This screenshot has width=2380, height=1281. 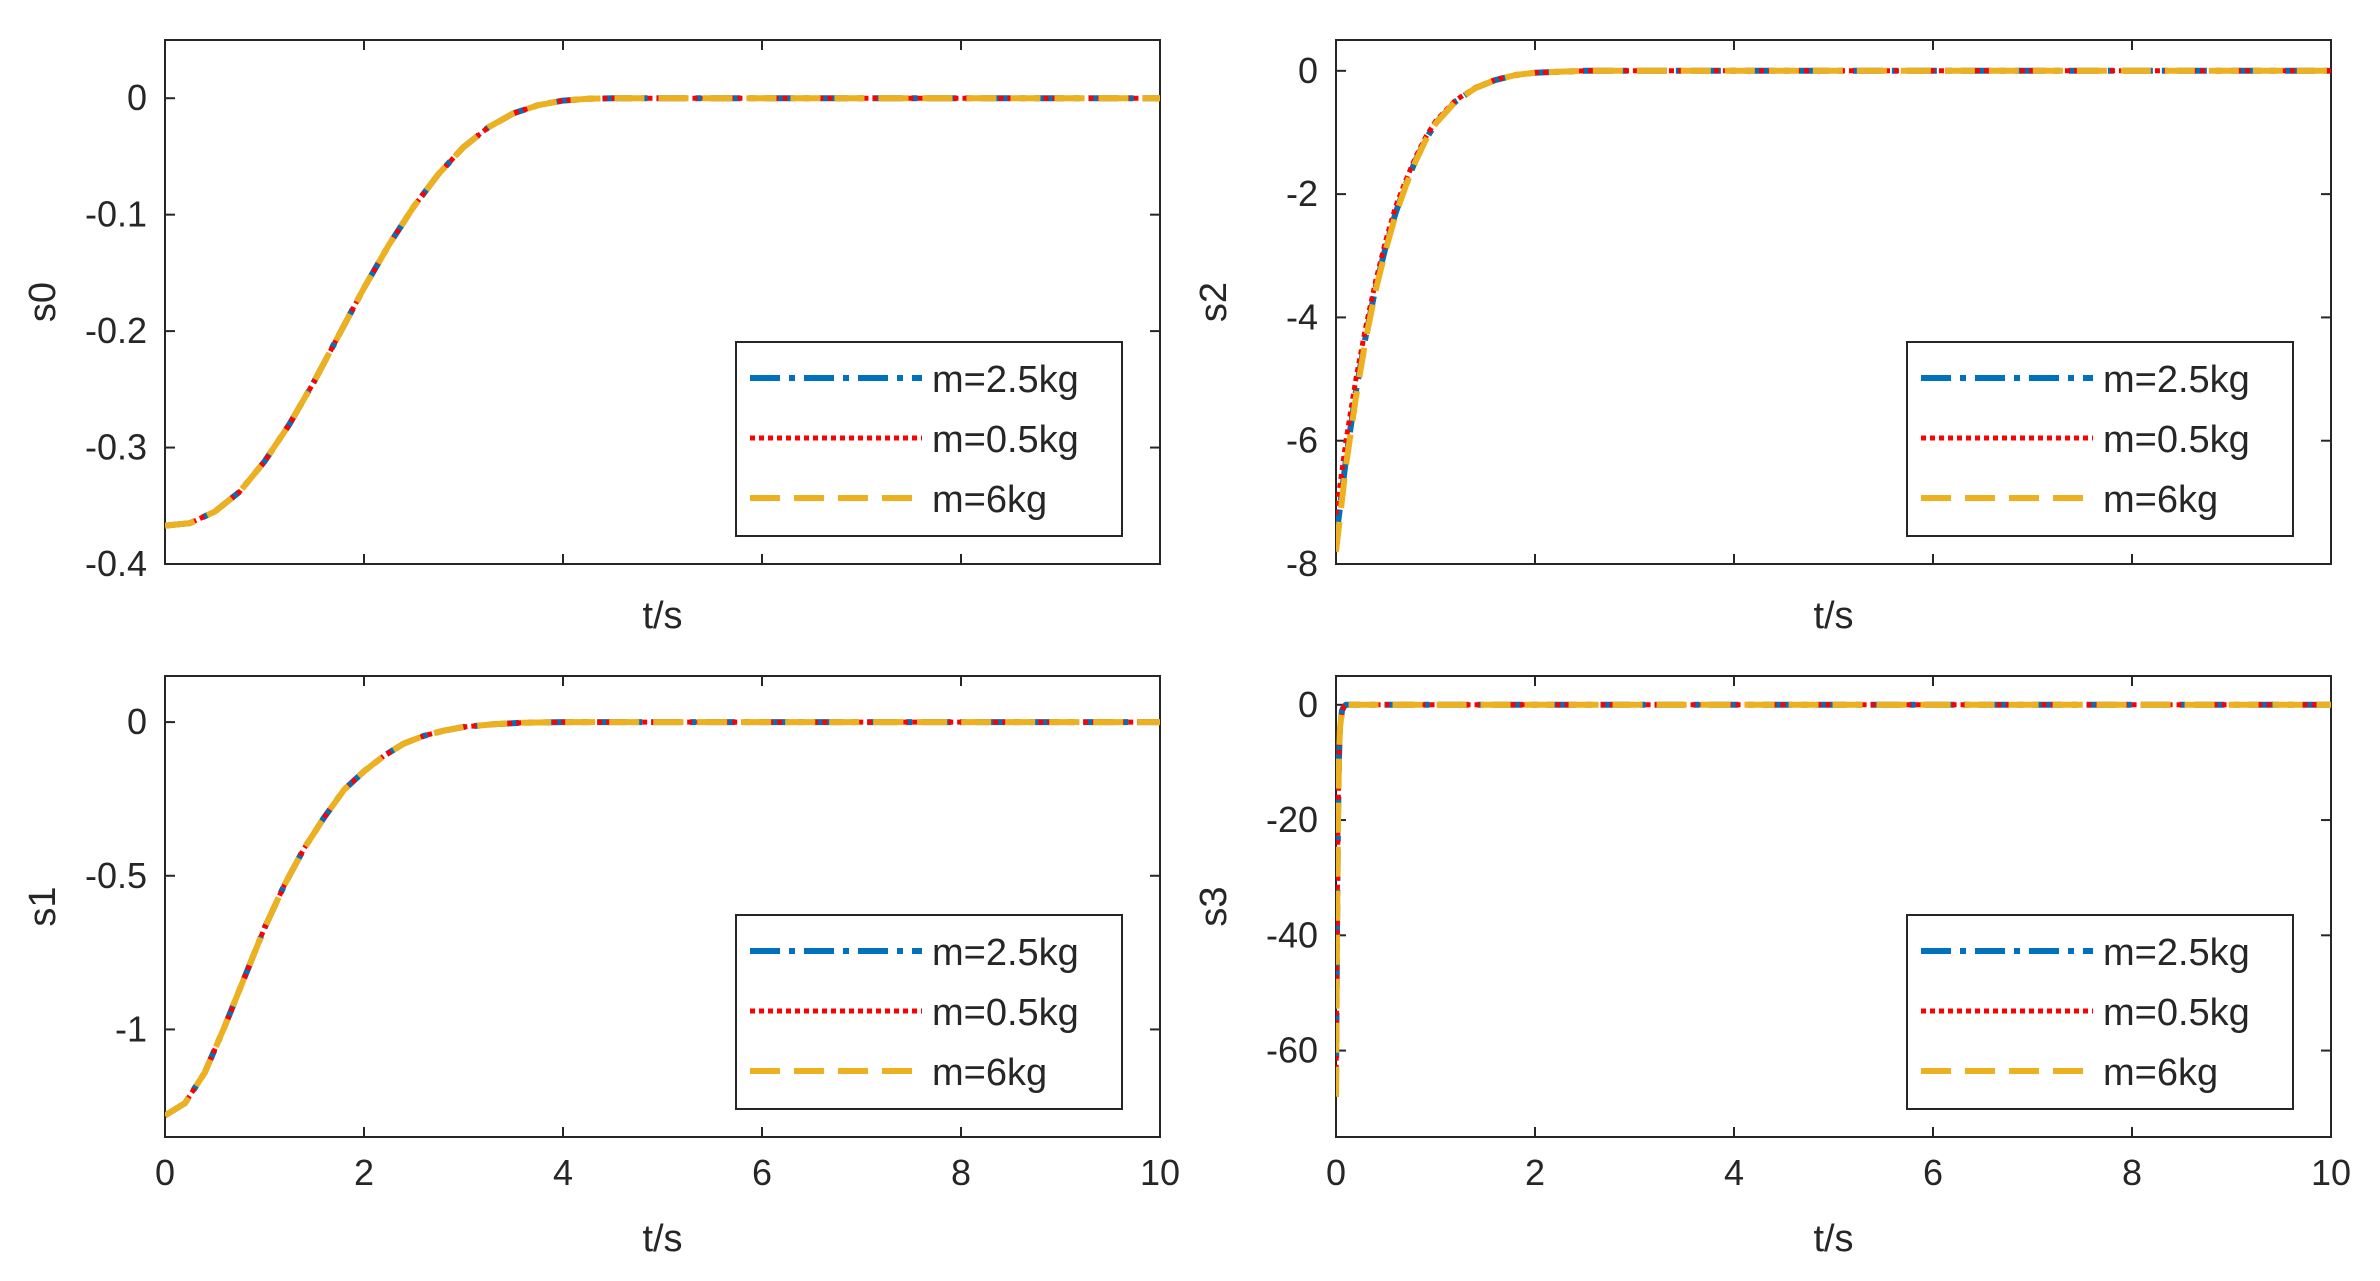 What do you see at coordinates (1214, 302) in the screenshot?
I see `y-axis-label: s2` at bounding box center [1214, 302].